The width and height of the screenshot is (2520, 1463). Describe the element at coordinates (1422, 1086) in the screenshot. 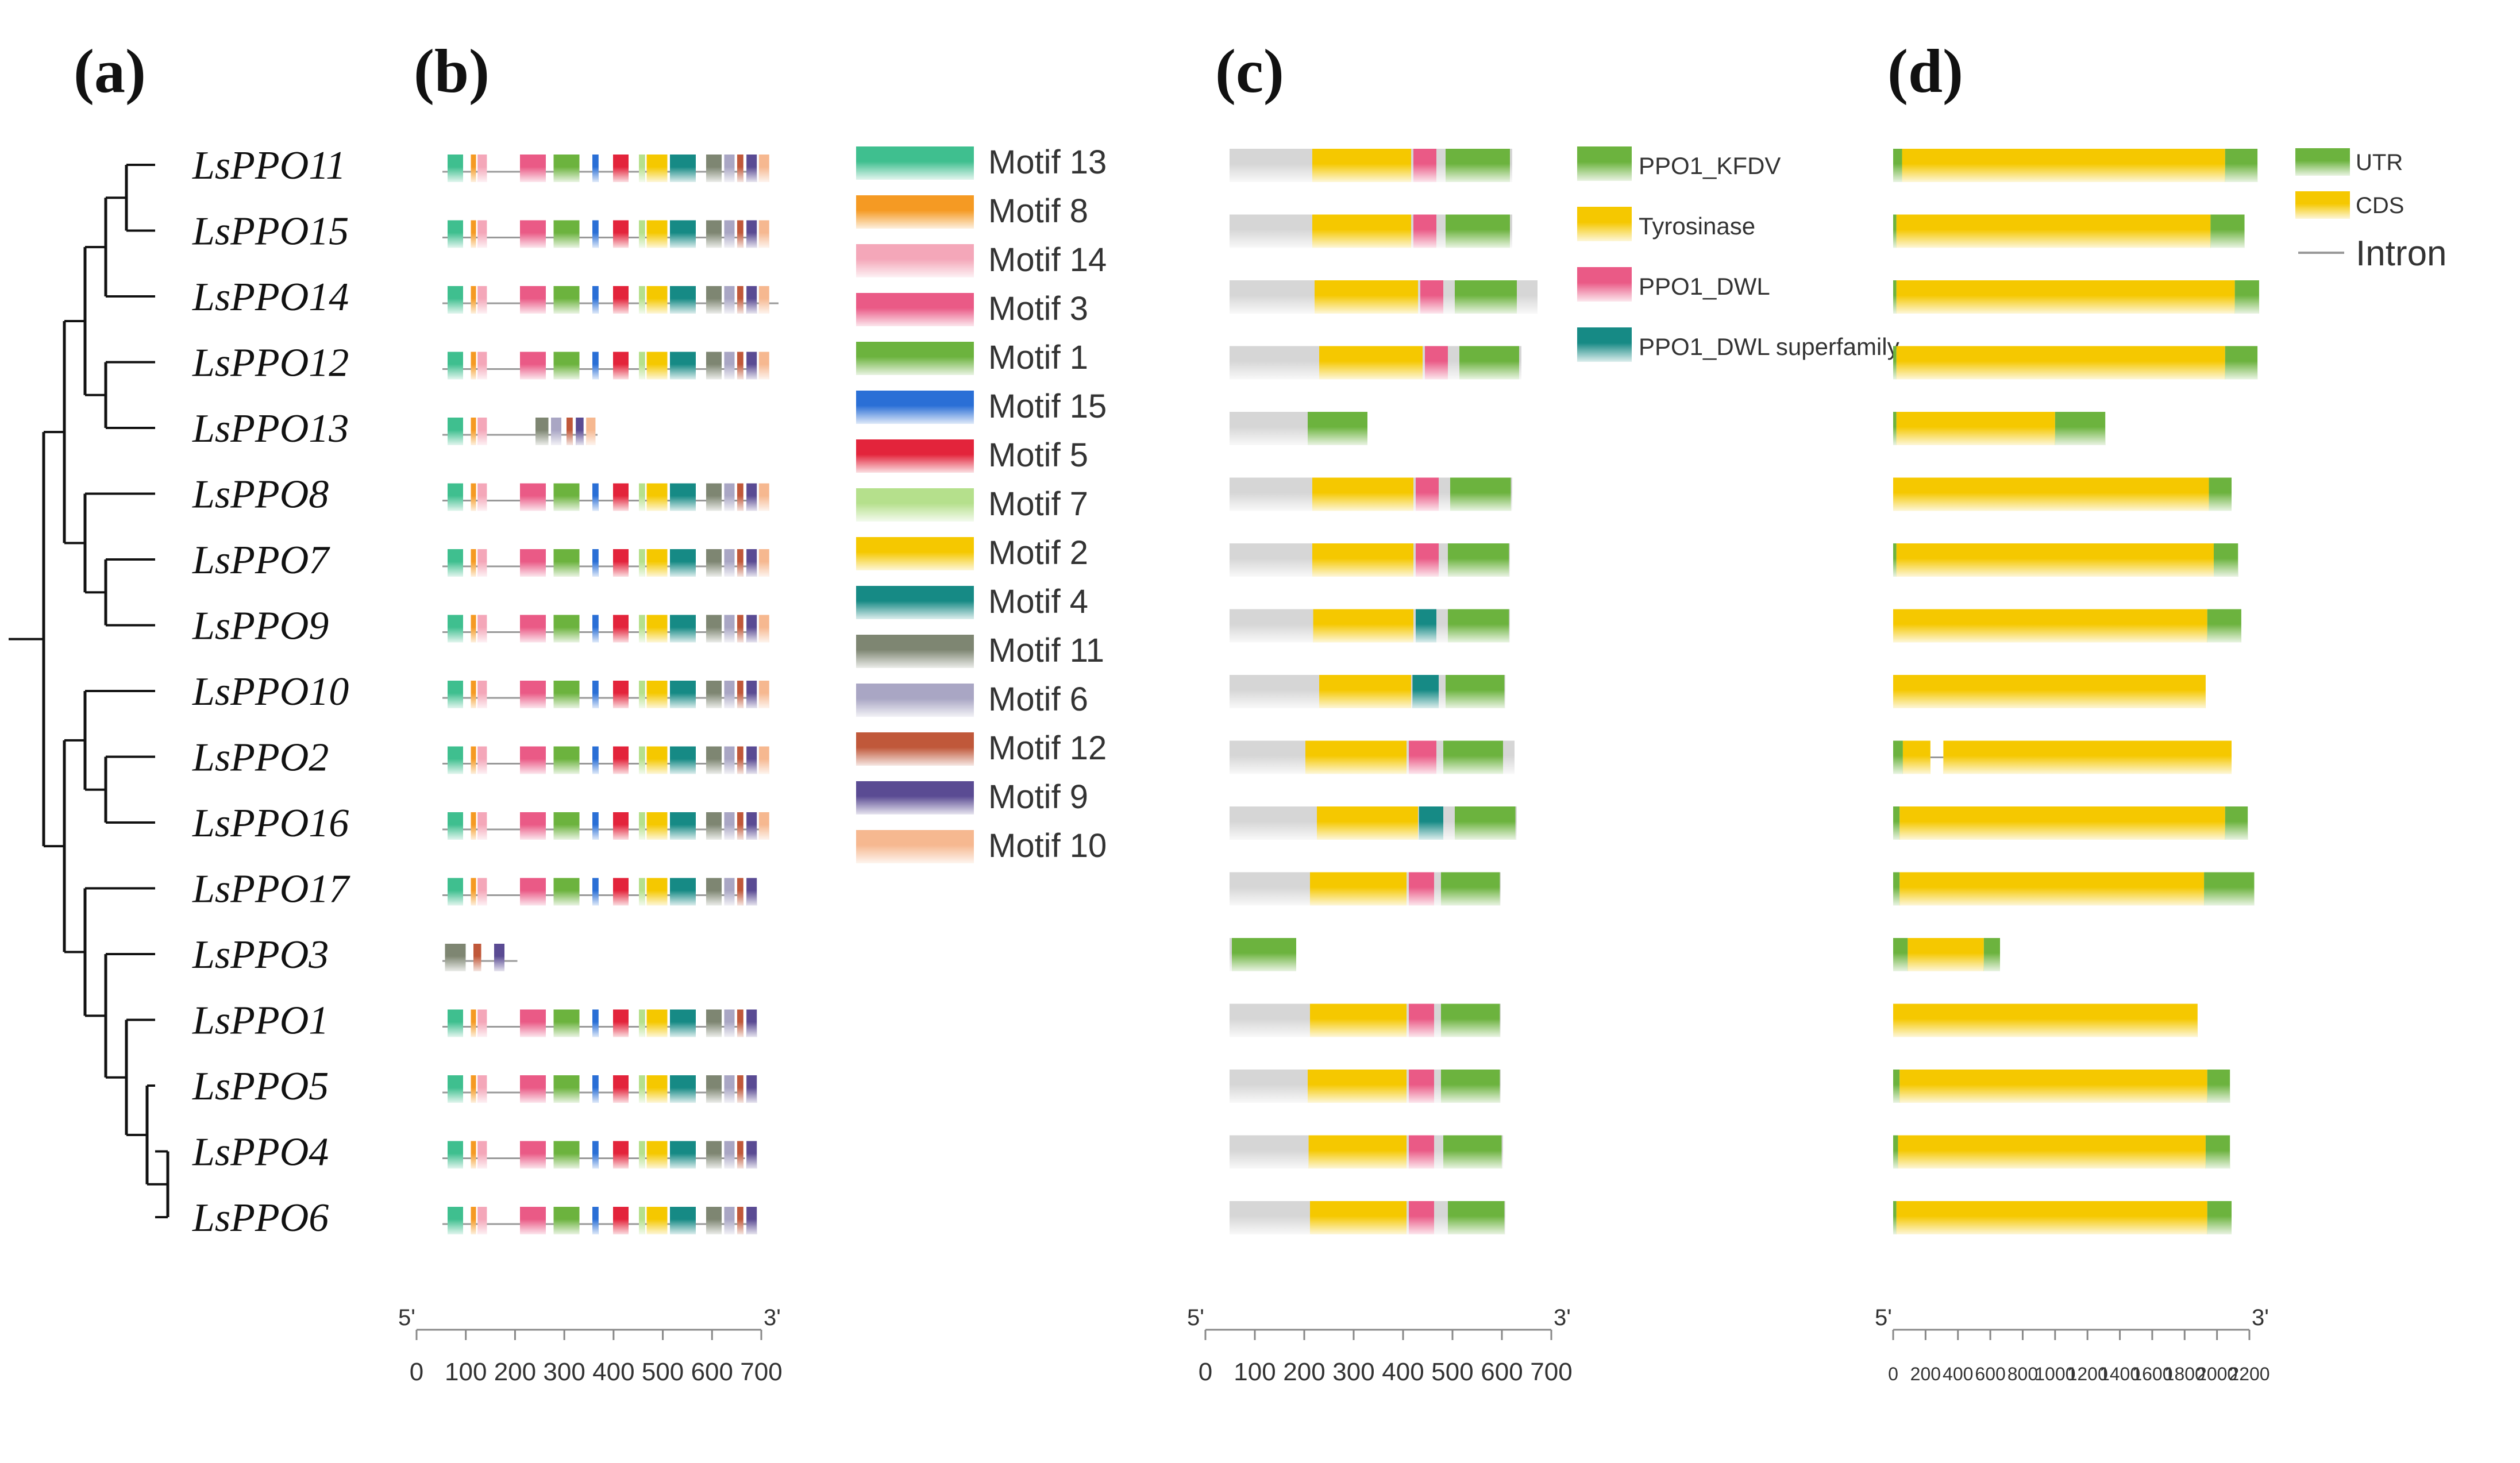

I see `domain-box-ppo1-dwl` at that location.